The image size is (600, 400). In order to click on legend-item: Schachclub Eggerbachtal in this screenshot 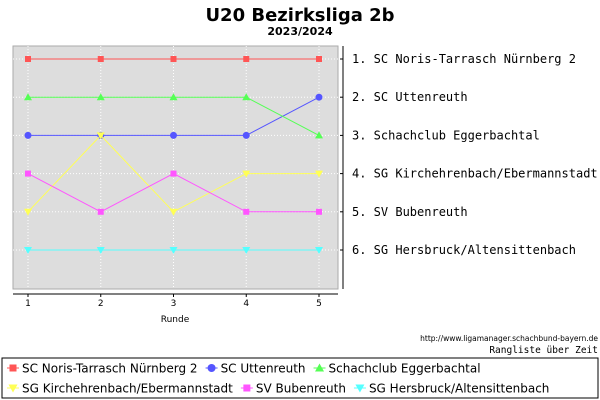, I will do `click(397, 369)`.